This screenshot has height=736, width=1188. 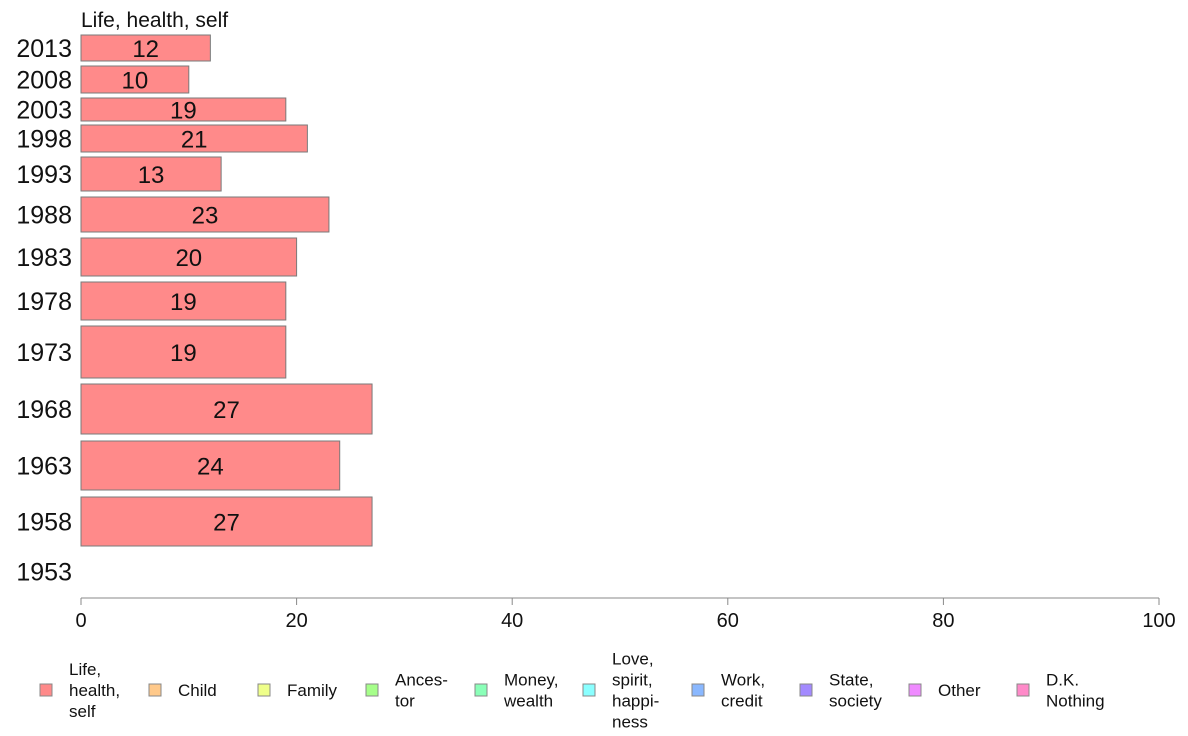 I want to click on bar-value-1998: 21, so click(x=194, y=140).